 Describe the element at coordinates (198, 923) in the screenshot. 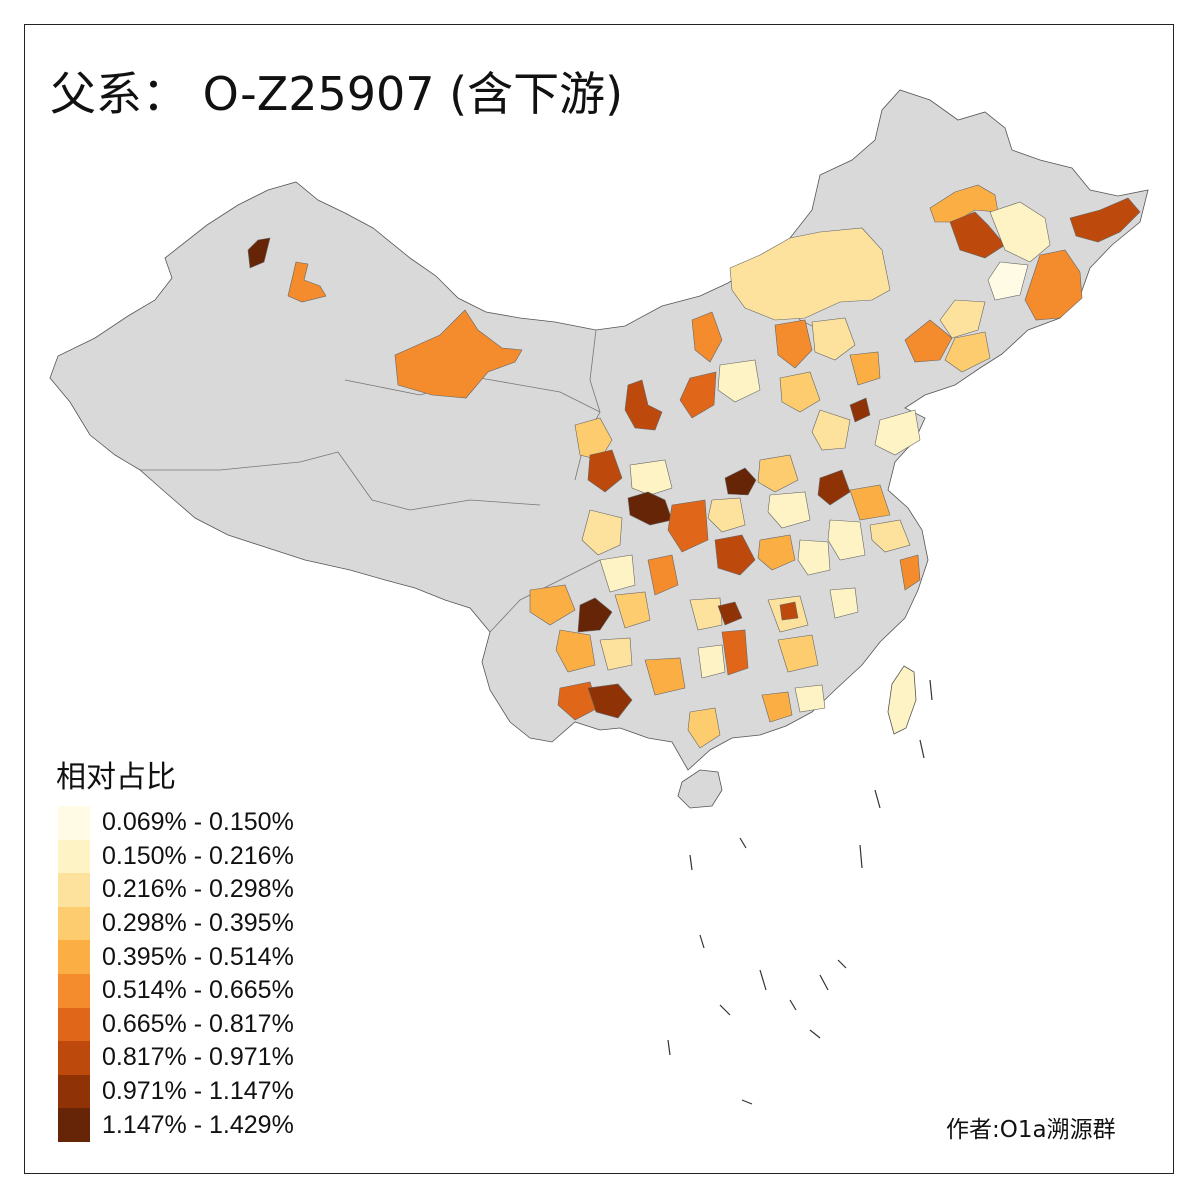

I see `legend-label: 0.298% - 0.395%` at that location.